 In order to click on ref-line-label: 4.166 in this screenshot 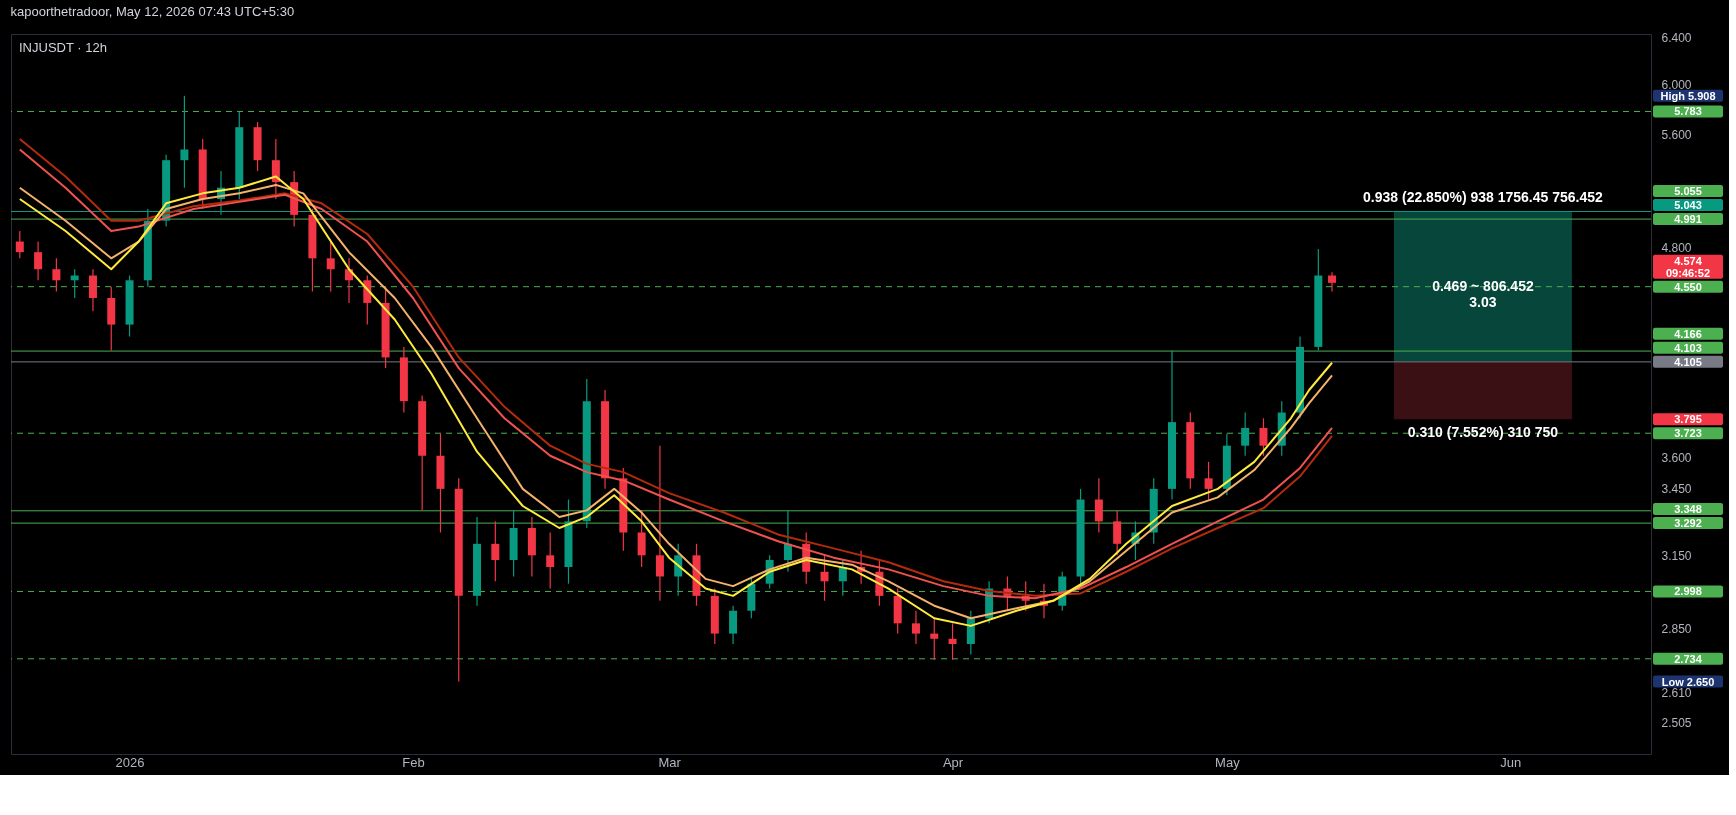, I will do `click(1688, 333)`.